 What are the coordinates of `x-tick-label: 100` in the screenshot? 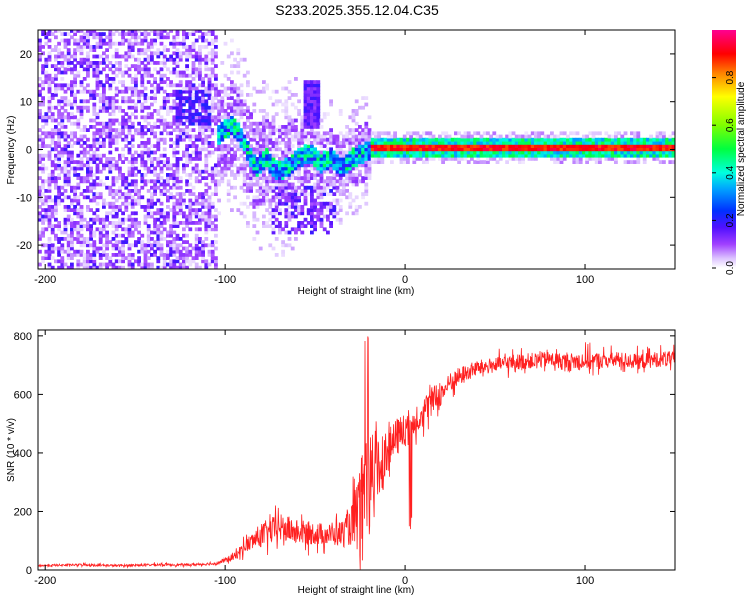 It's located at (585, 280).